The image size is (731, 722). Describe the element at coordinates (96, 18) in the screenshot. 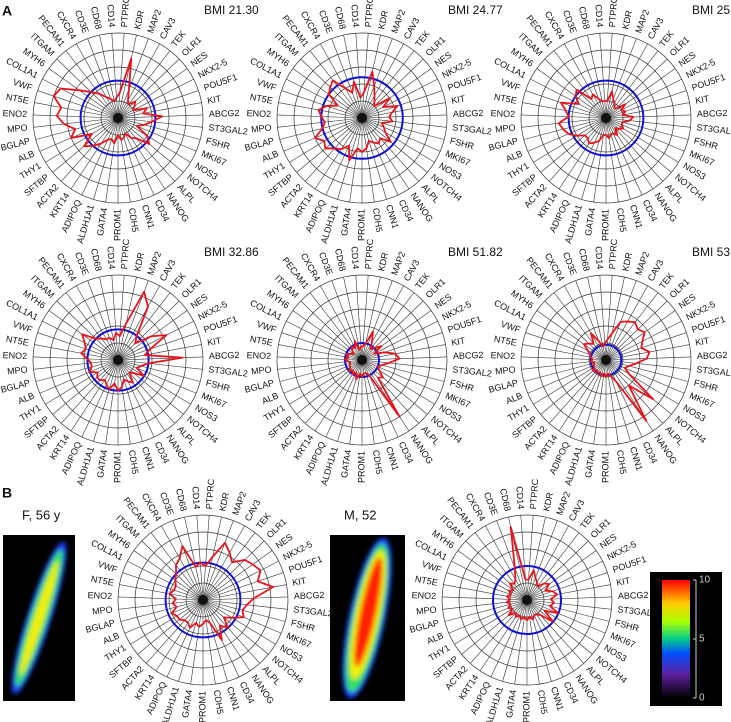

I see `category-label: CD68` at that location.